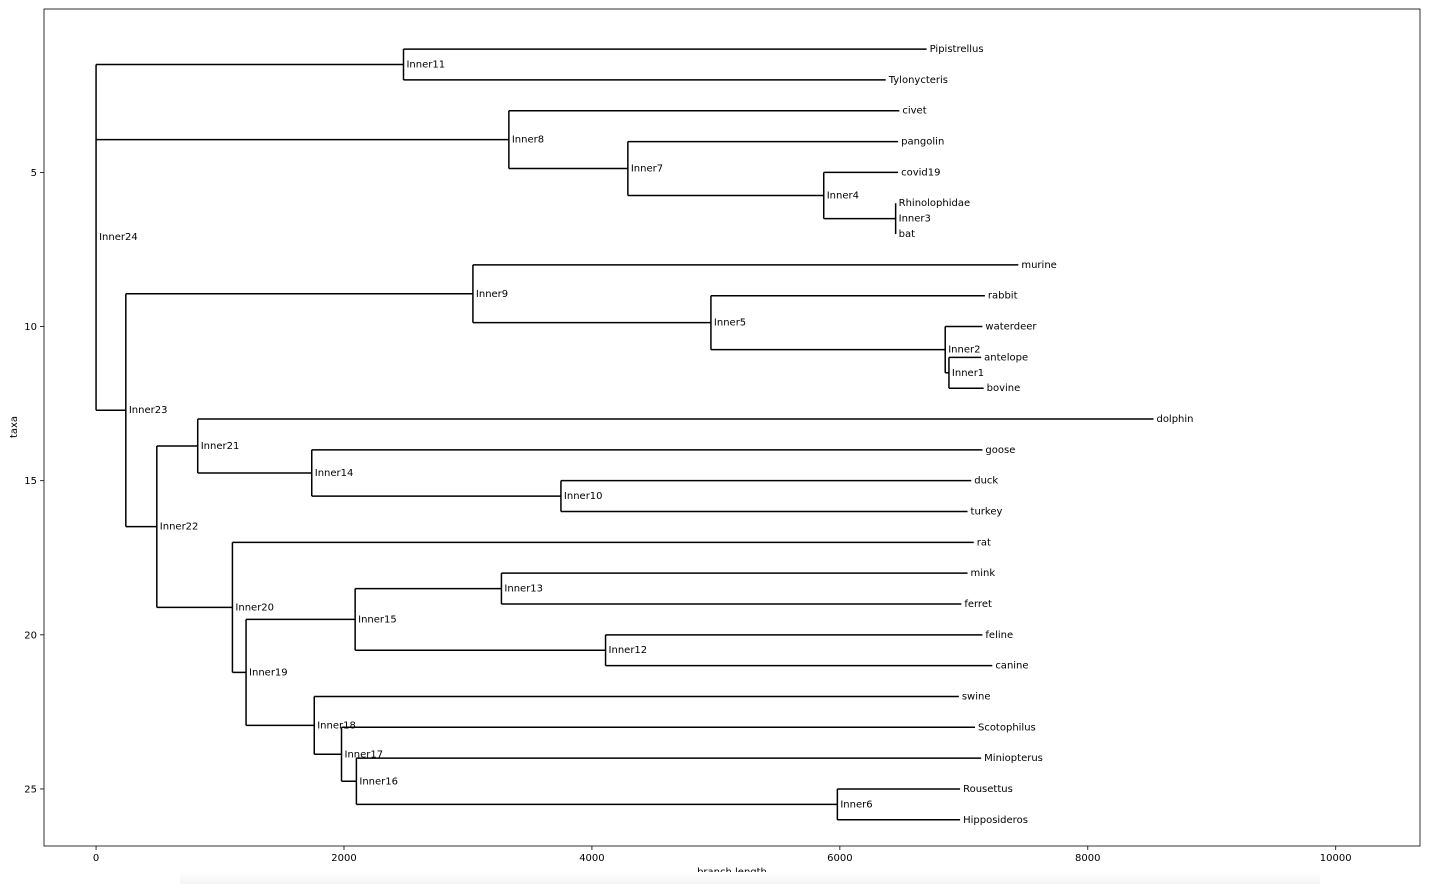 This screenshot has height=888, width=1429. I want to click on inner-node-label: Inner19, so click(268, 672).